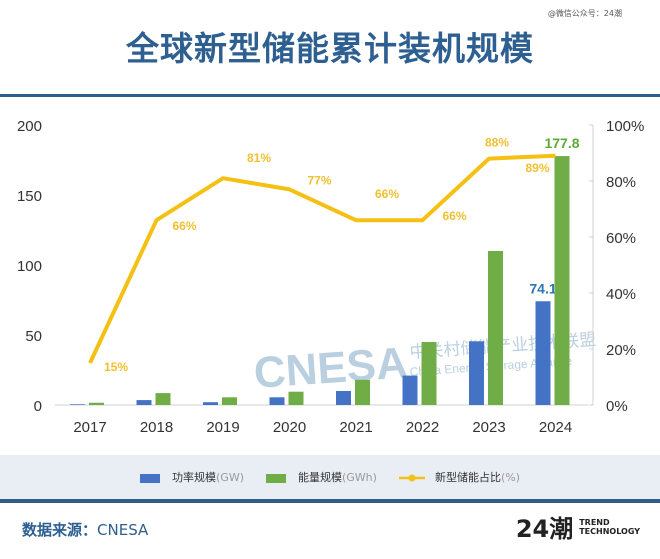 This screenshot has width=660, height=559. I want to click on right-axis-tick: 100%, so click(625, 126).